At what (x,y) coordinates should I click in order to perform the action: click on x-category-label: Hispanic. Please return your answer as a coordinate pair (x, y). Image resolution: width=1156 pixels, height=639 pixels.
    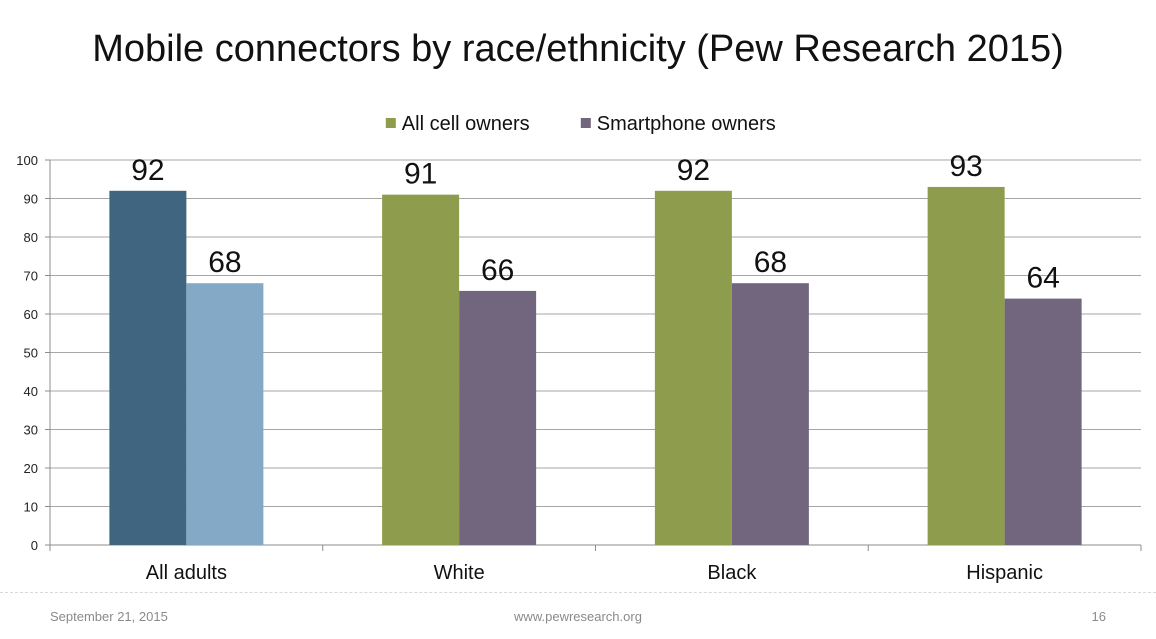
    Looking at the image, I should click on (1004, 573).